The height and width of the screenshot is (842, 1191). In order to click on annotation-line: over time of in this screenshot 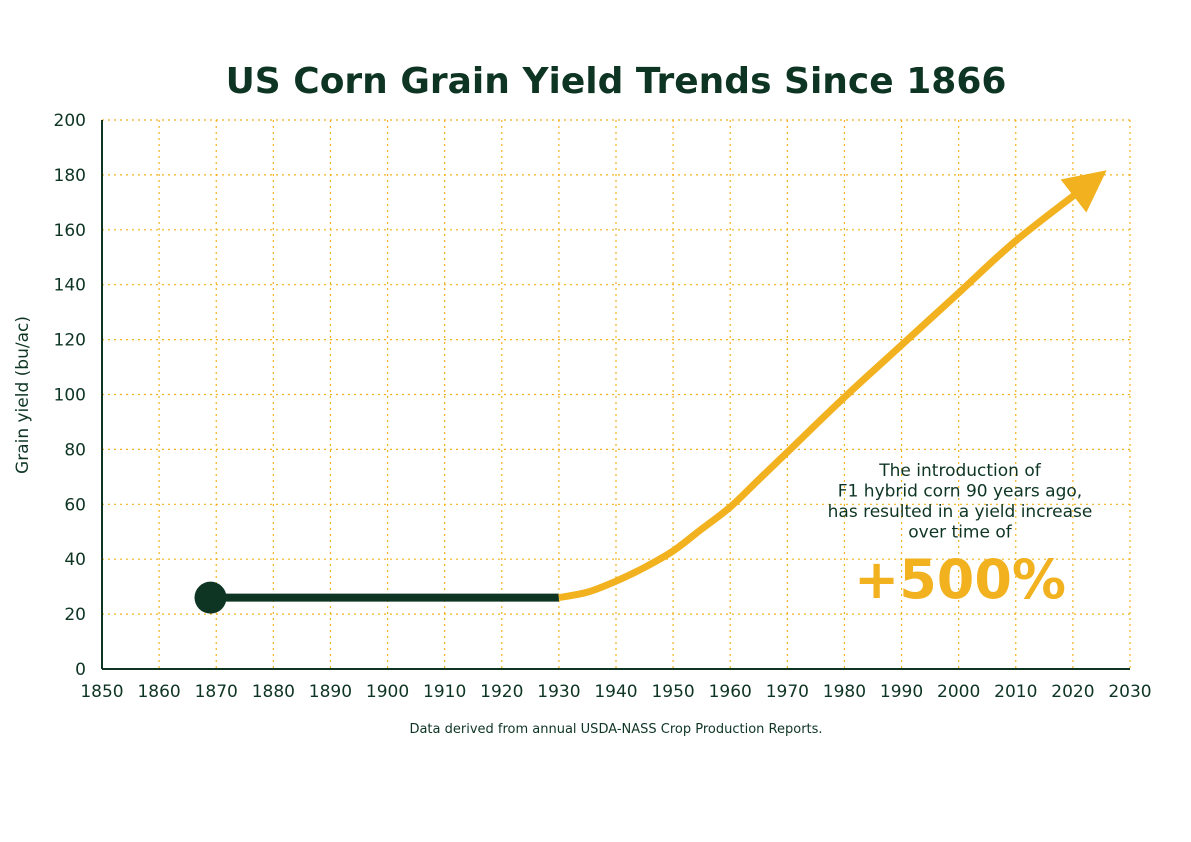, I will do `click(960, 533)`.